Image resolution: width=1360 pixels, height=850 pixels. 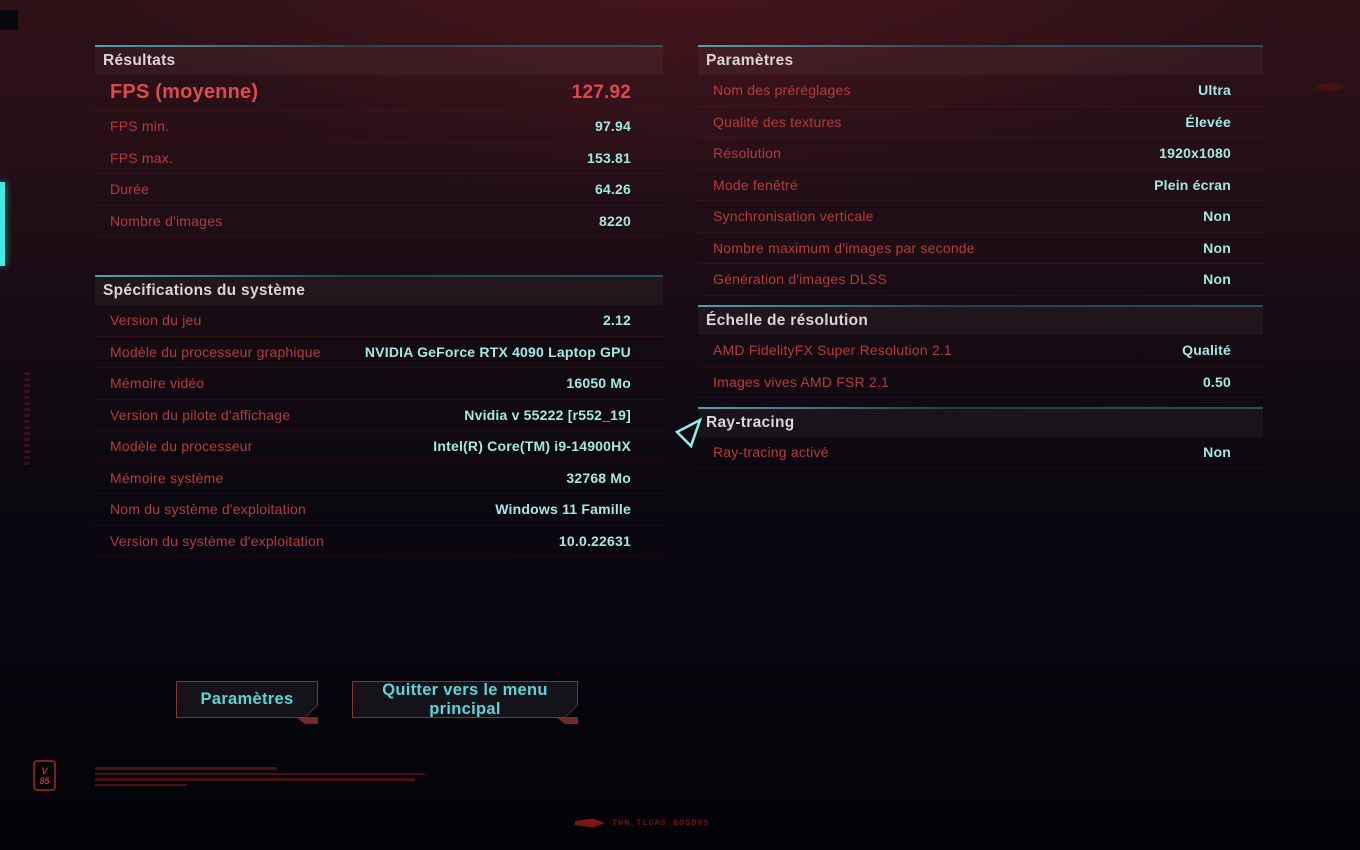 I want to click on watermark-text: TWN_TLCAS_BOSD95, so click(x=661, y=823).